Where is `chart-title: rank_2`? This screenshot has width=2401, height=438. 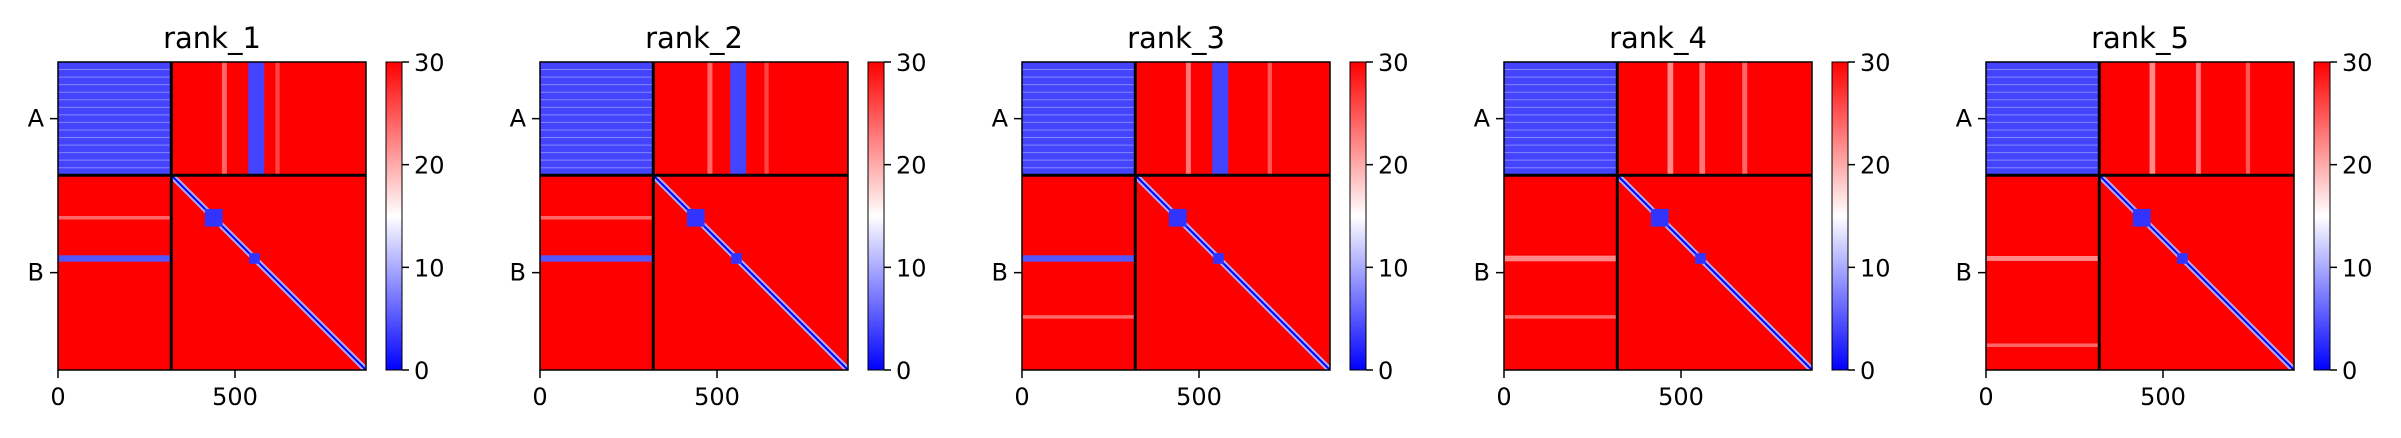 chart-title: rank_2 is located at coordinates (694, 38).